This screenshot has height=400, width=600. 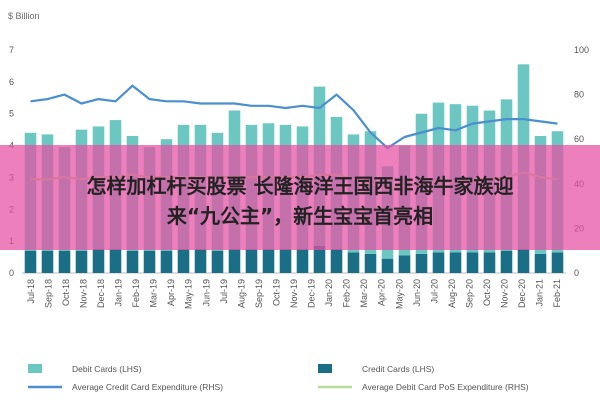 What do you see at coordinates (579, 95) in the screenshot?
I see `right-axis-tick-80: 80` at bounding box center [579, 95].